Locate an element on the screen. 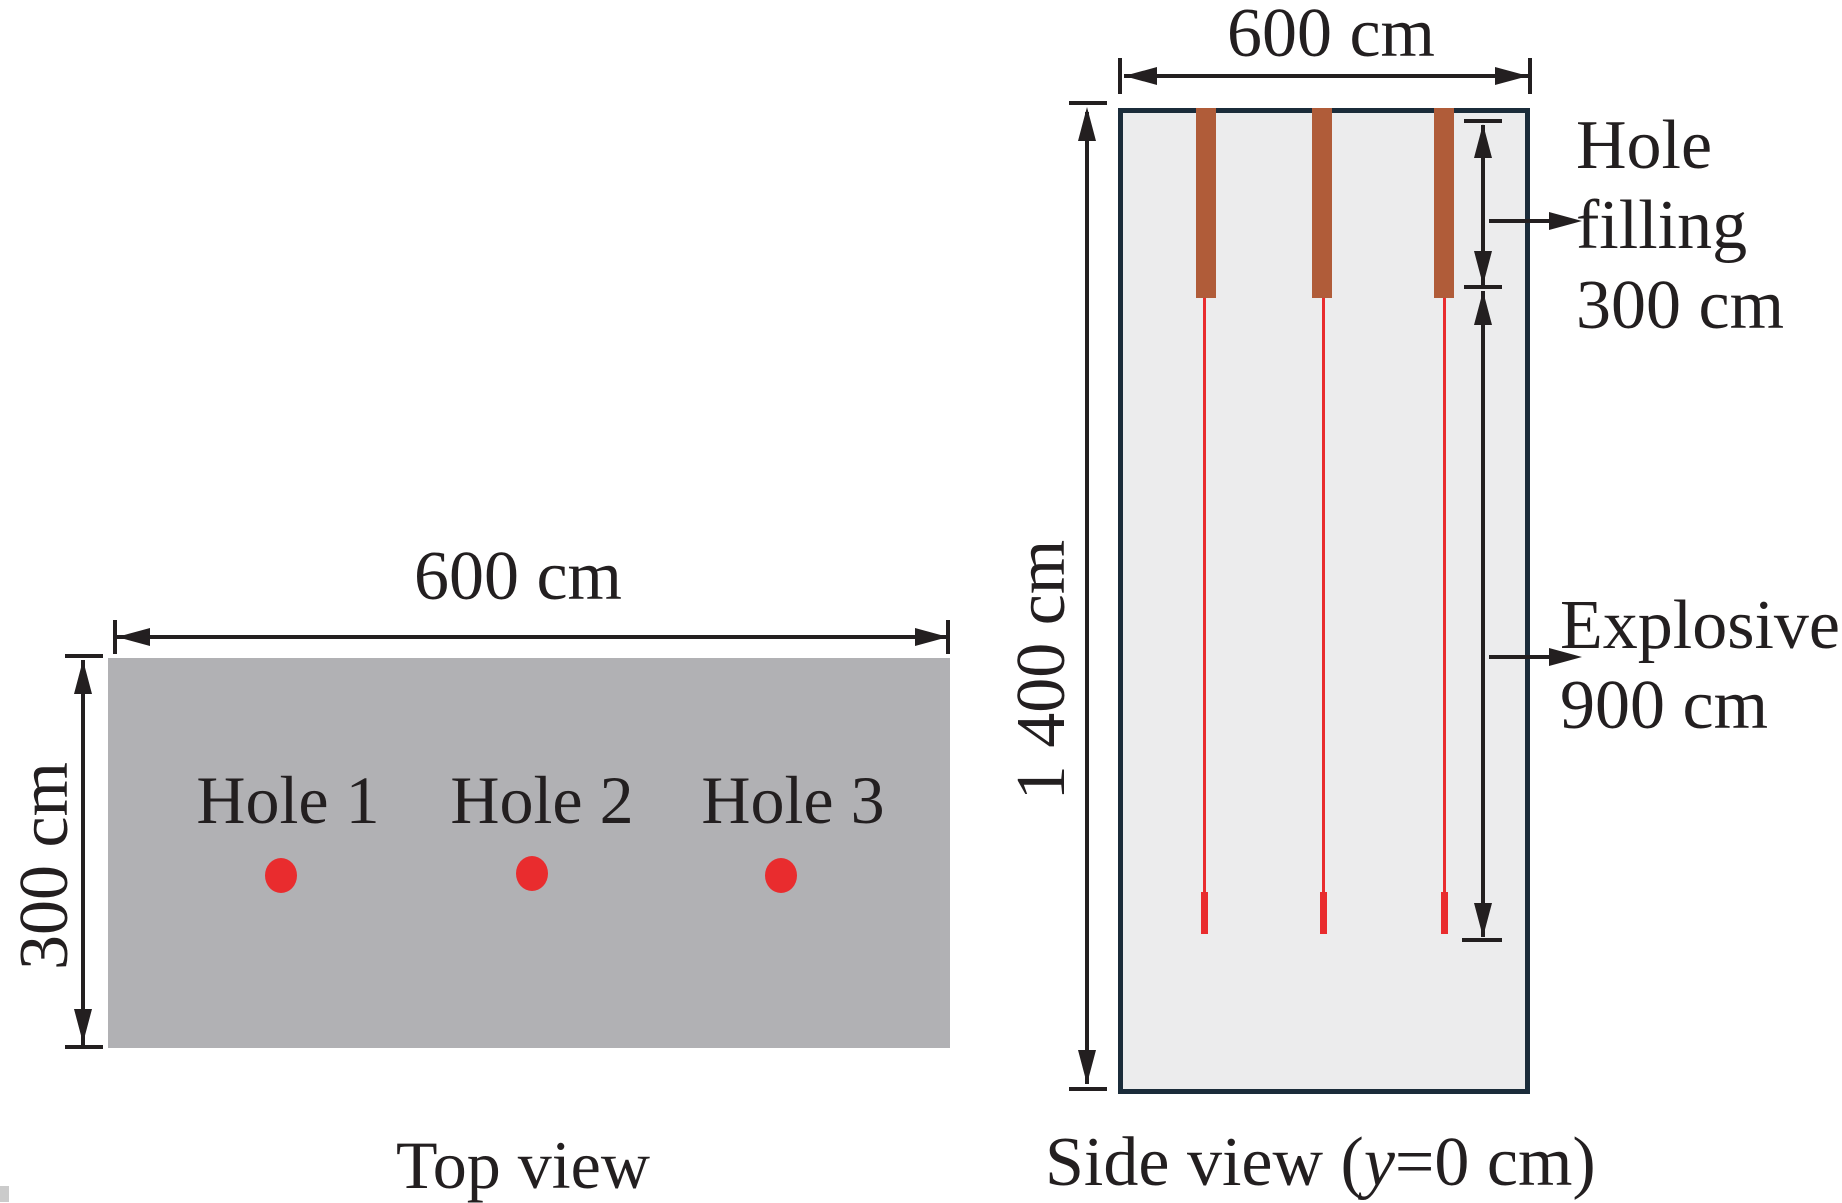 The width and height of the screenshot is (1842, 1203). side-view-caption-variable: y is located at coordinates (1379, 1162).